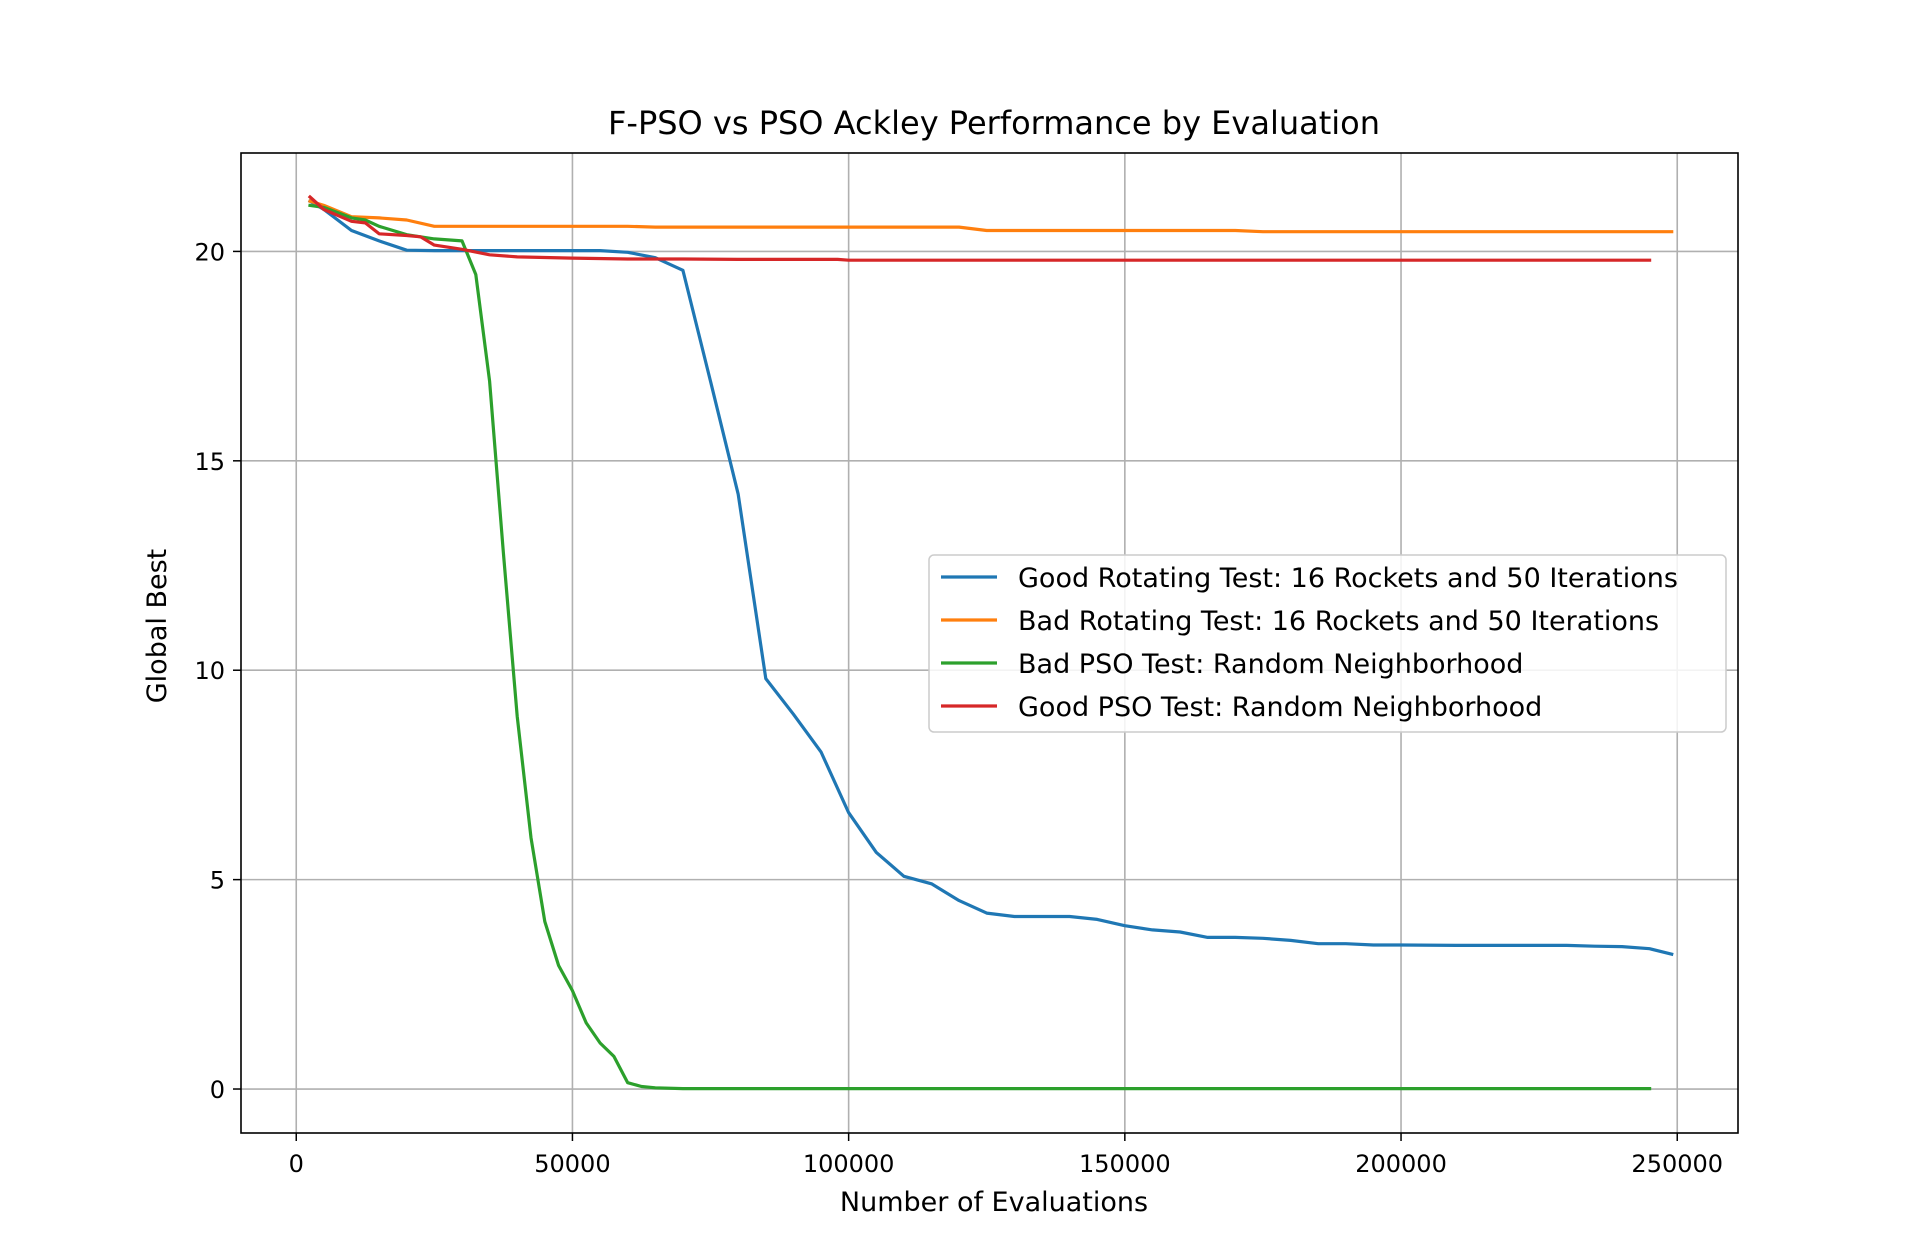 This screenshot has height=1256, width=1905. What do you see at coordinates (209, 252) in the screenshot?
I see `y-tick-label: 20` at bounding box center [209, 252].